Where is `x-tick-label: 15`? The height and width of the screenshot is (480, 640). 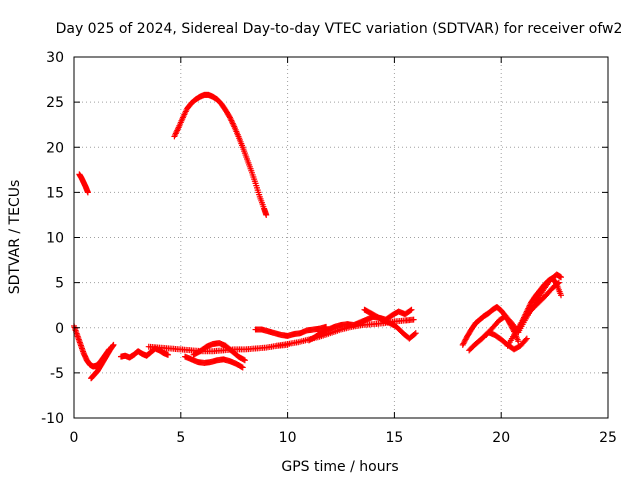 x-tick-label: 15 is located at coordinates (394, 438).